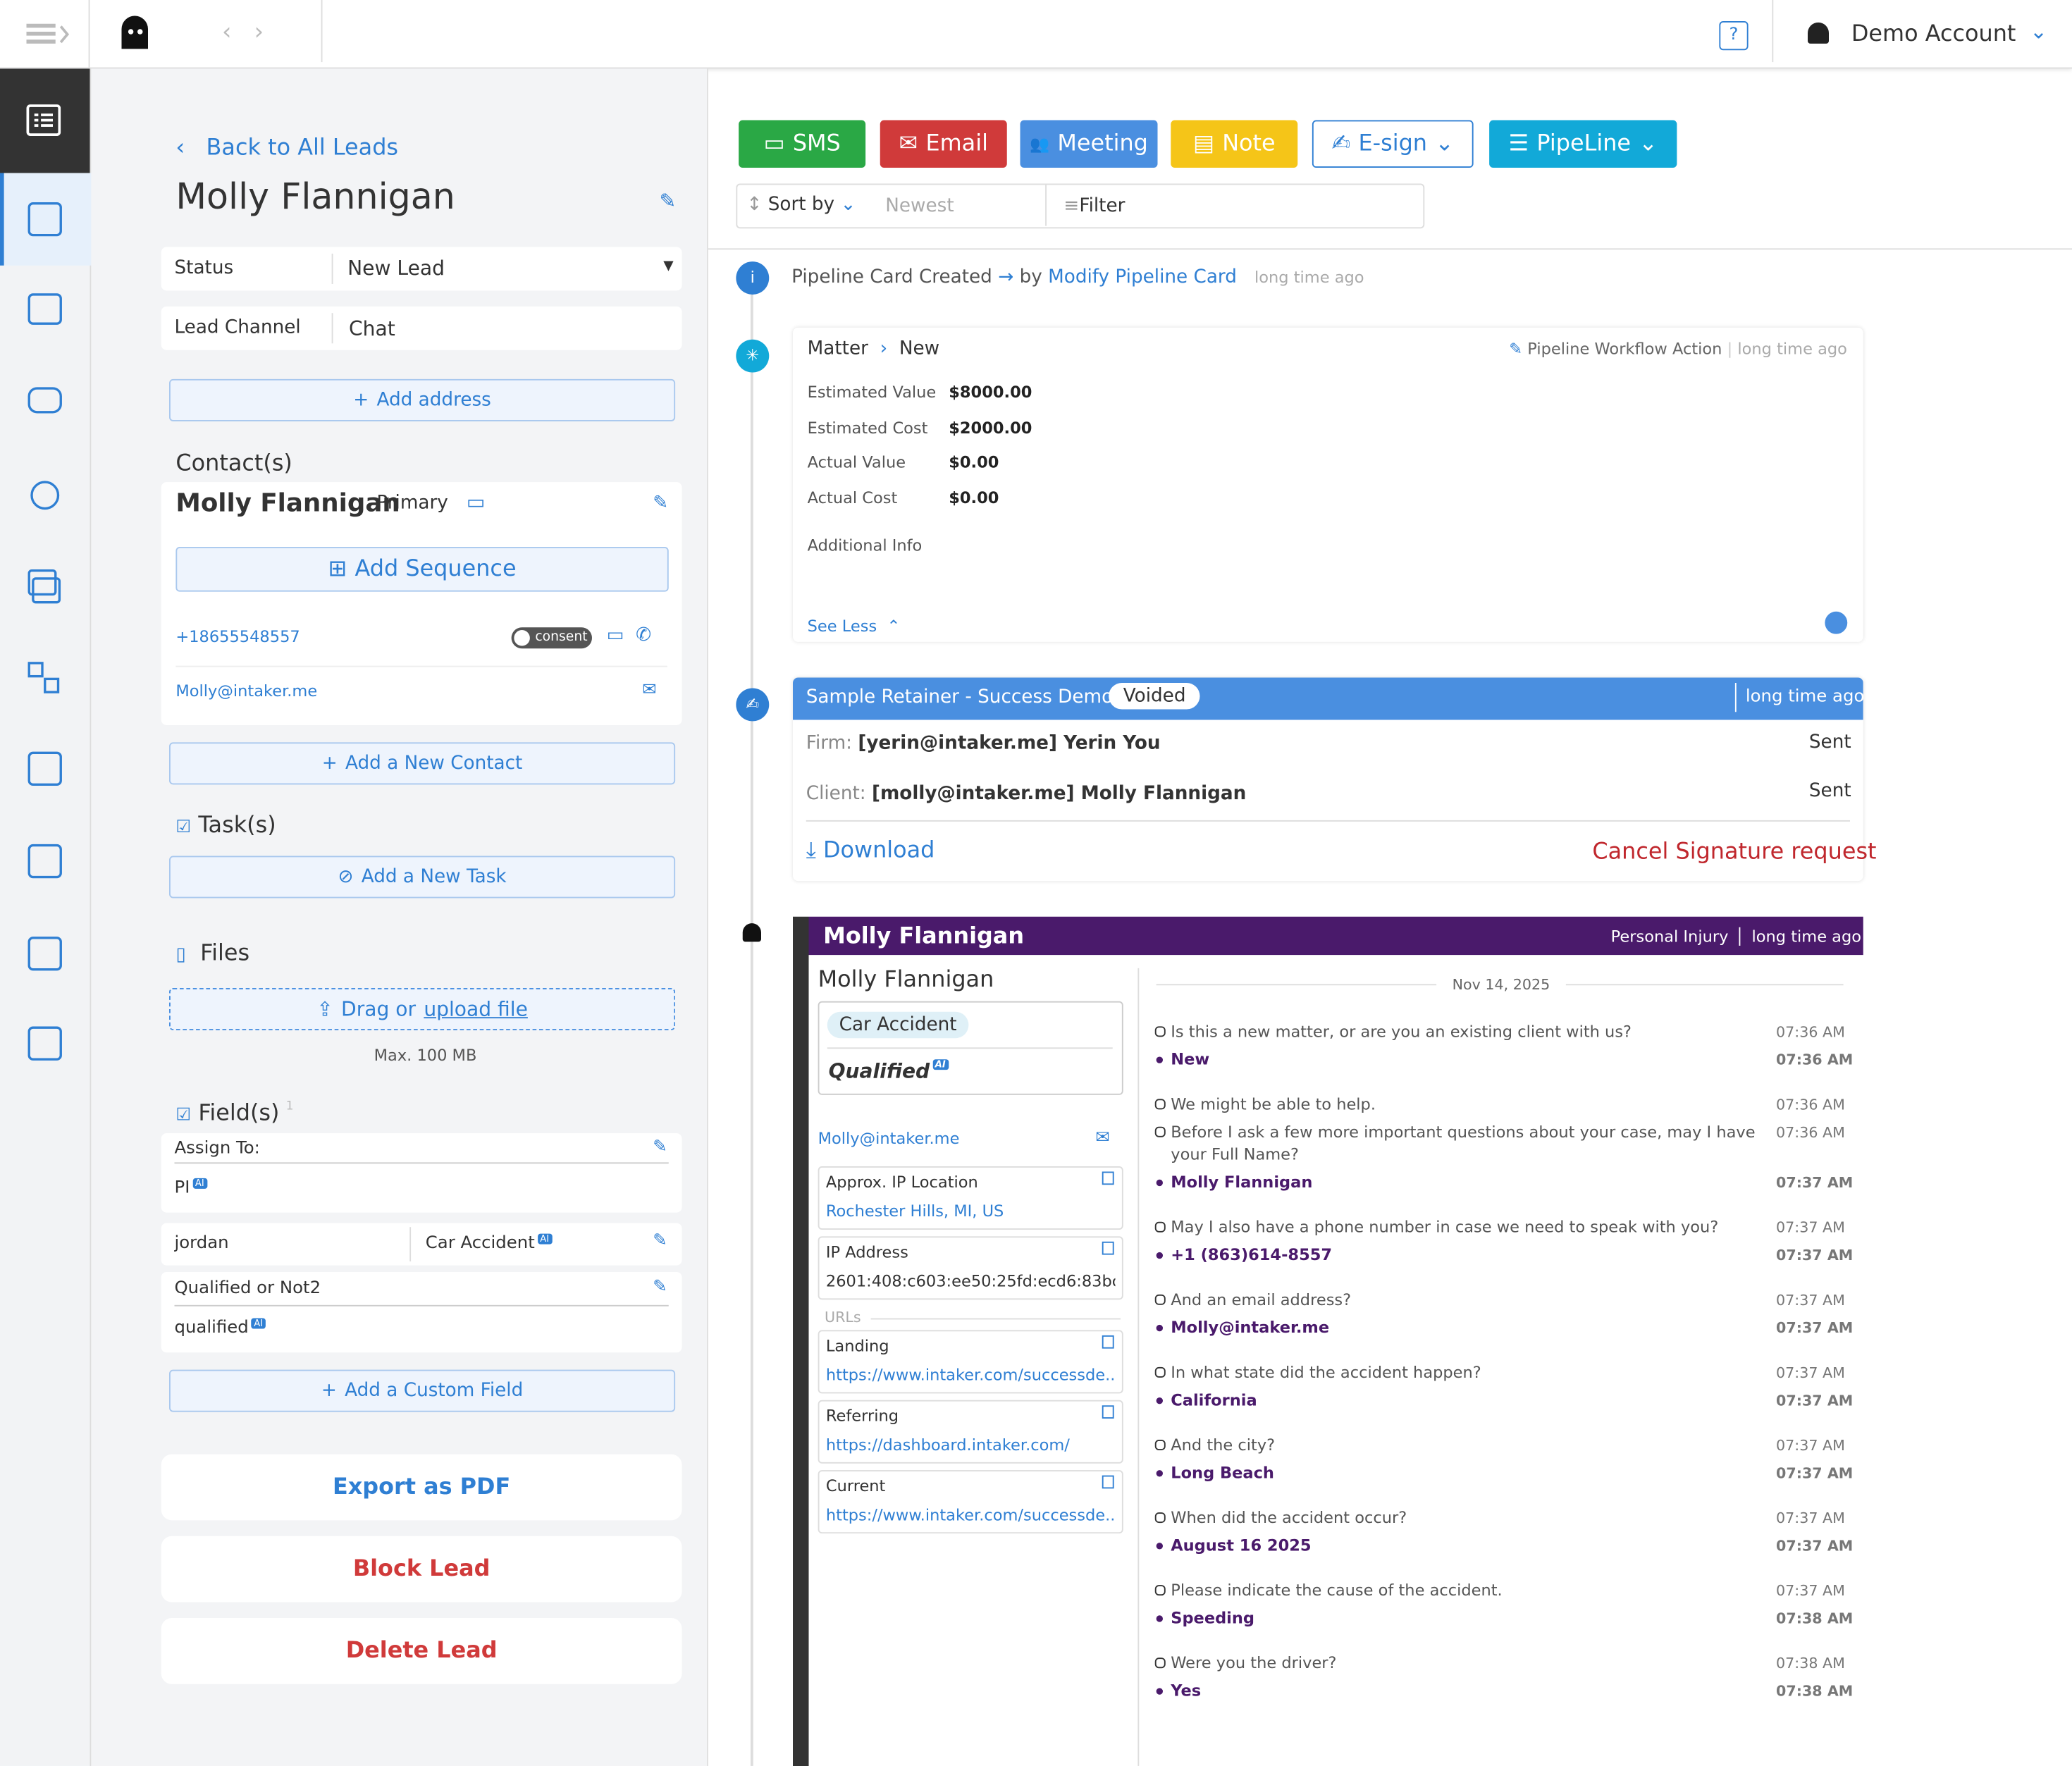  What do you see at coordinates (1249, 144) in the screenshot?
I see `btn-text: Note` at bounding box center [1249, 144].